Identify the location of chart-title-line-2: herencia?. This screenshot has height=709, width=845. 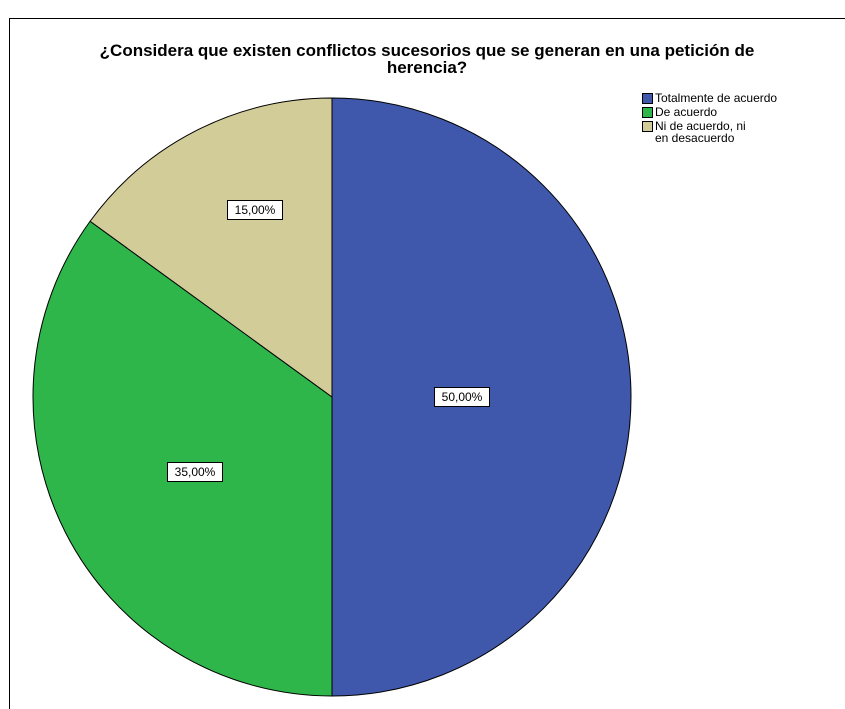
(427, 67).